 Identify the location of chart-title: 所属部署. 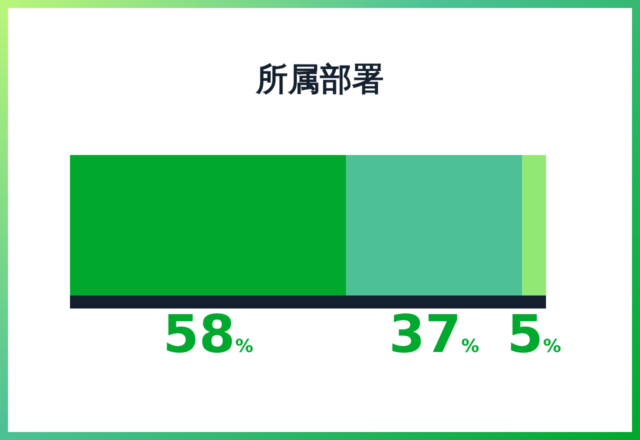
(319, 79).